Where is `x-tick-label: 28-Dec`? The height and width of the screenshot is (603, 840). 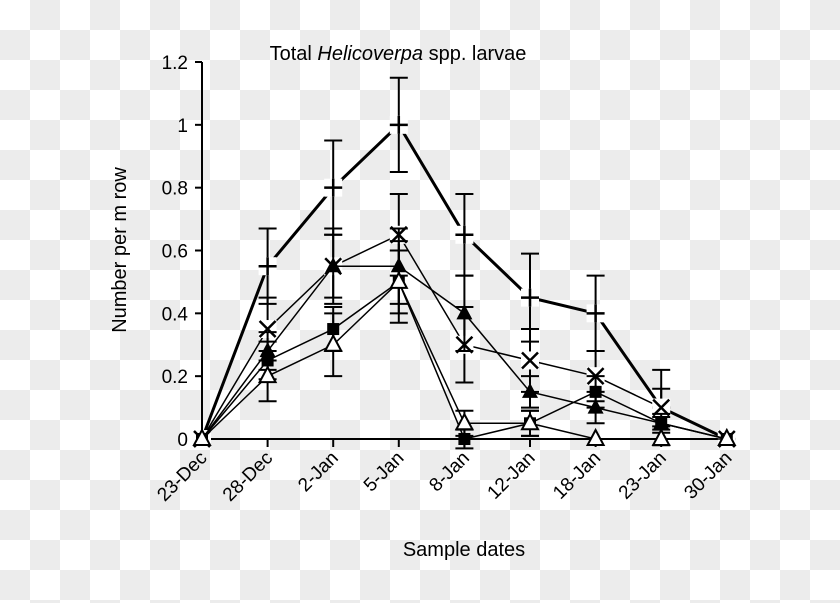
x-tick-label: 28-Dec is located at coordinates (248, 477).